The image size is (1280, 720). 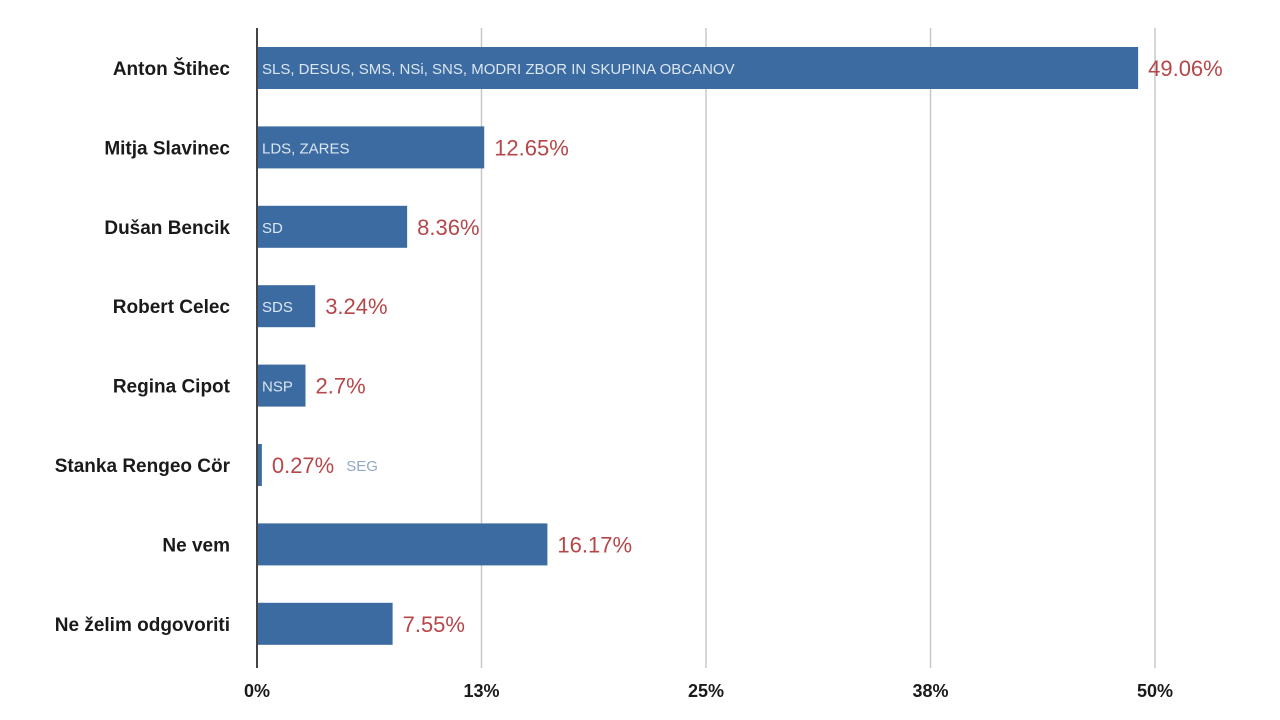 What do you see at coordinates (448, 227) in the screenshot?
I see `value-label: 8.36%` at bounding box center [448, 227].